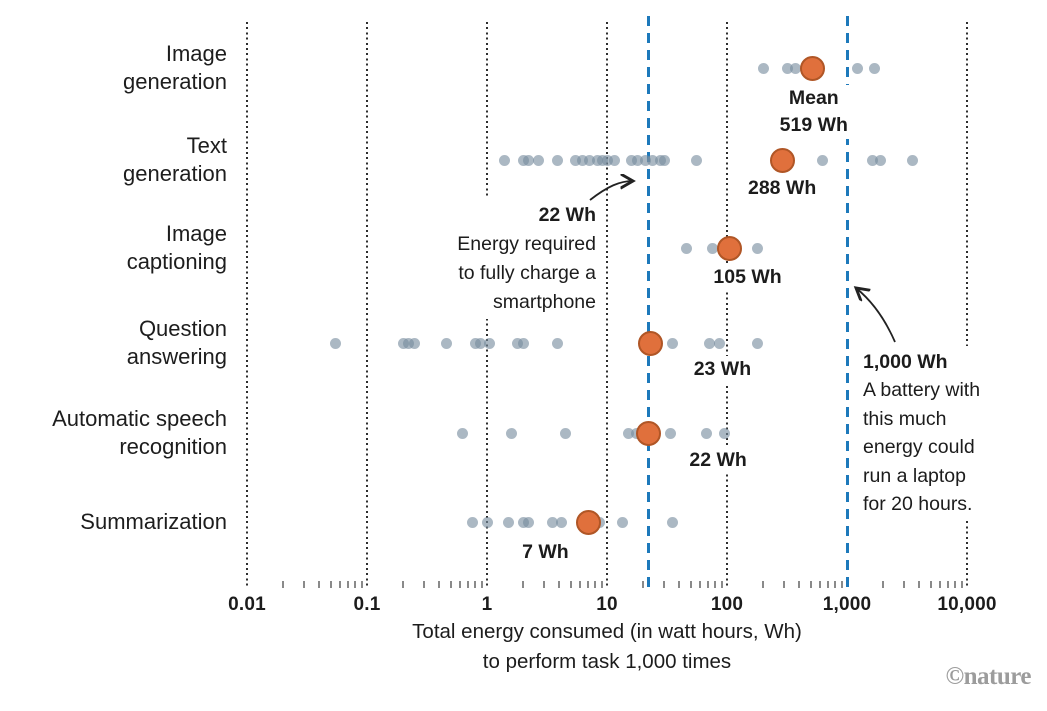  I want to click on mean-value-label-line: 7 Wh, so click(545, 552).